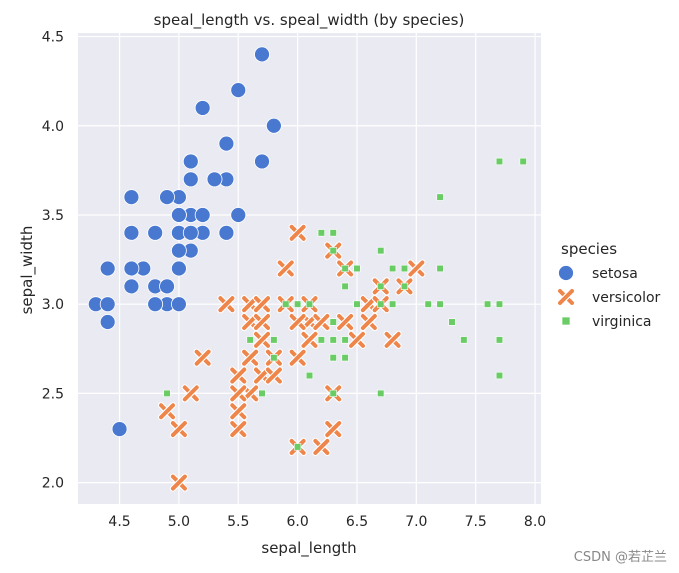  I want to click on watermark-text: CSDN @若芷兰, so click(620, 557).